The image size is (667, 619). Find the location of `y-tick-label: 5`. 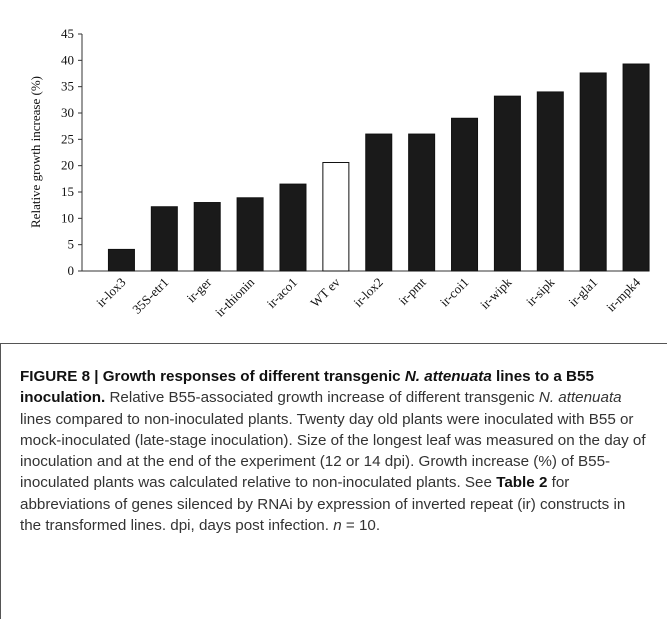

y-tick-label: 5 is located at coordinates (71, 244).